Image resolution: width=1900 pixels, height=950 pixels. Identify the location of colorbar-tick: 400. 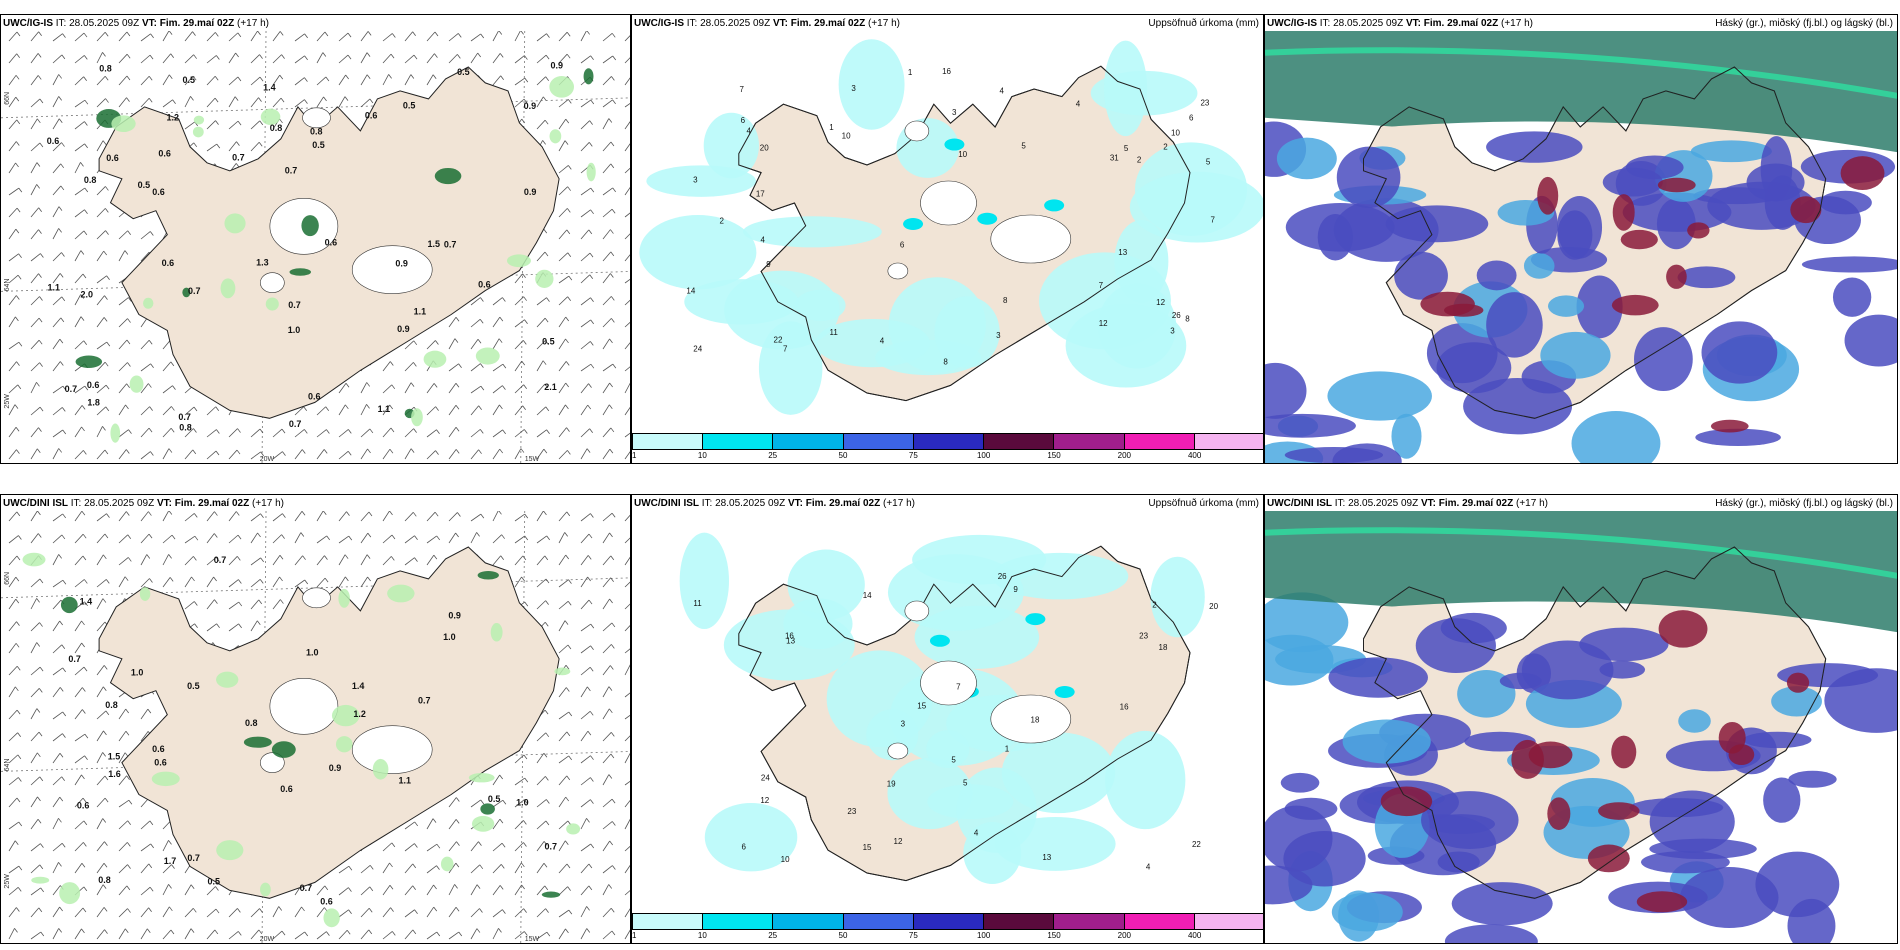
(1194, 935).